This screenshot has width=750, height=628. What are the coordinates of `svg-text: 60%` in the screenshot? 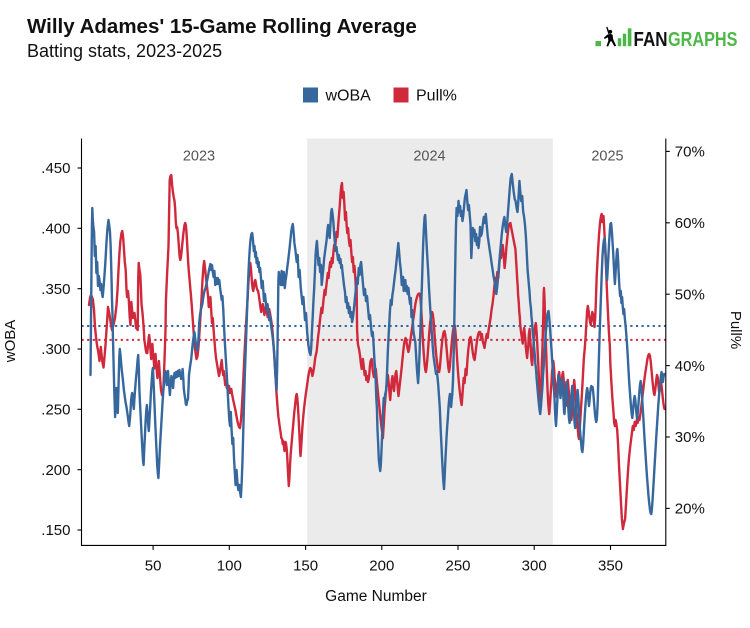 It's located at (690, 223).